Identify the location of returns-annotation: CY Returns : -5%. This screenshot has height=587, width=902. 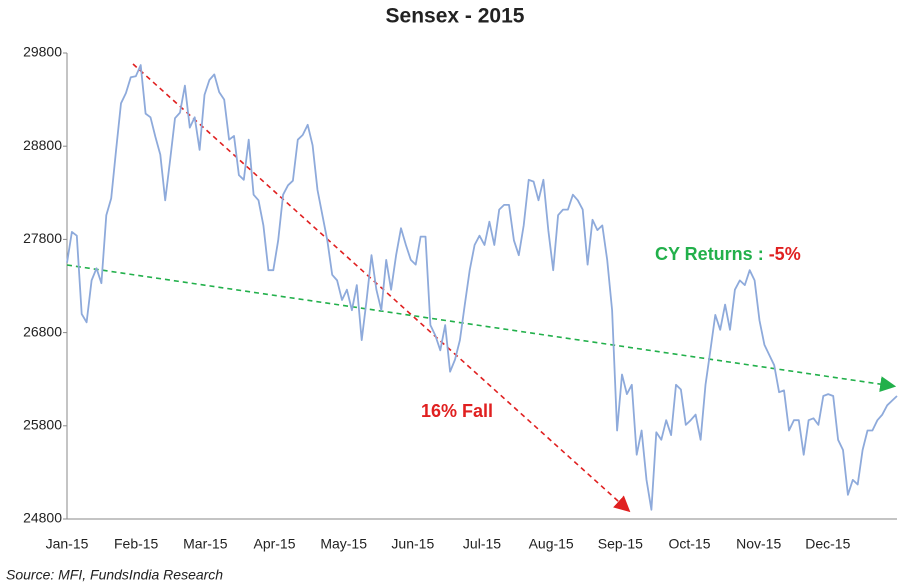
(728, 254).